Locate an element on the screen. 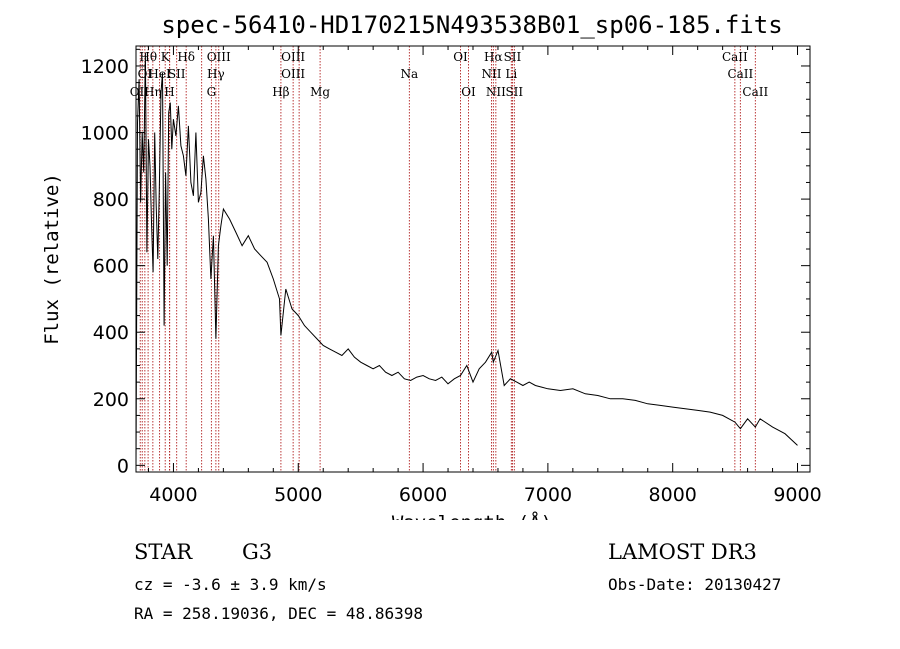 The image size is (900, 649). spectral-line-label-2: K is located at coordinates (166, 57).